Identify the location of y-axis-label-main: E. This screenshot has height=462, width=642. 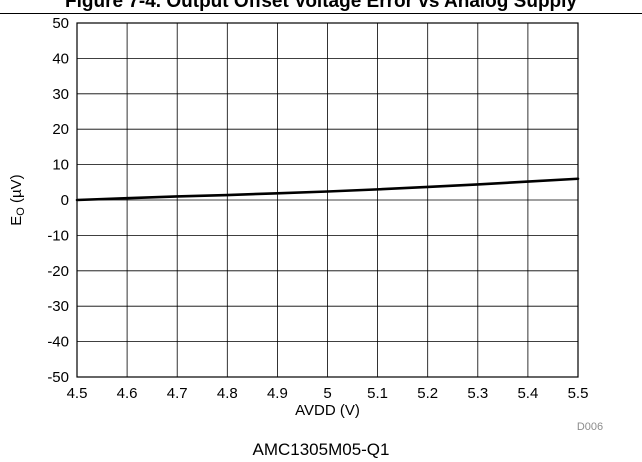
(16, 221).